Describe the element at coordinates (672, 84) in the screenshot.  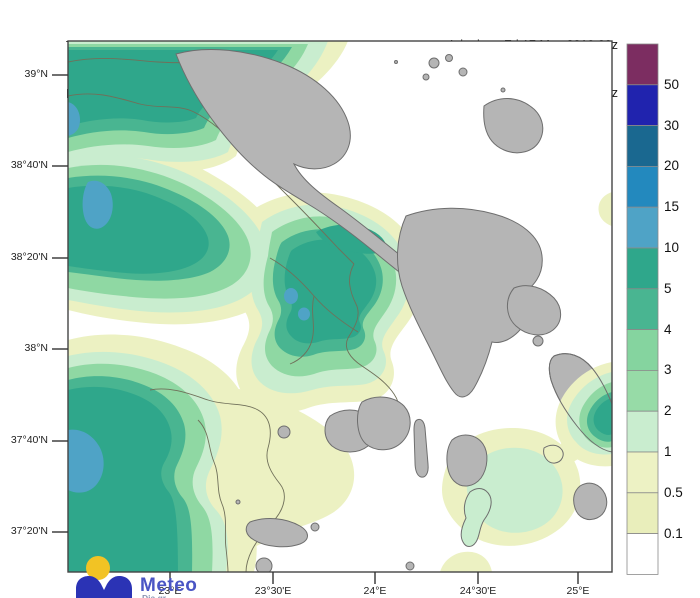
I see `colorbar-label: 50` at that location.